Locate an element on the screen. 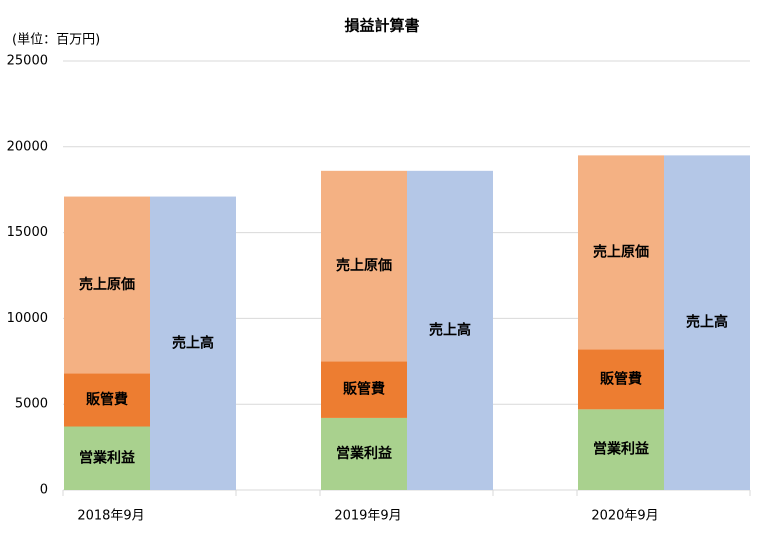  x-tick-label: 2018年9月 is located at coordinates (110, 516).